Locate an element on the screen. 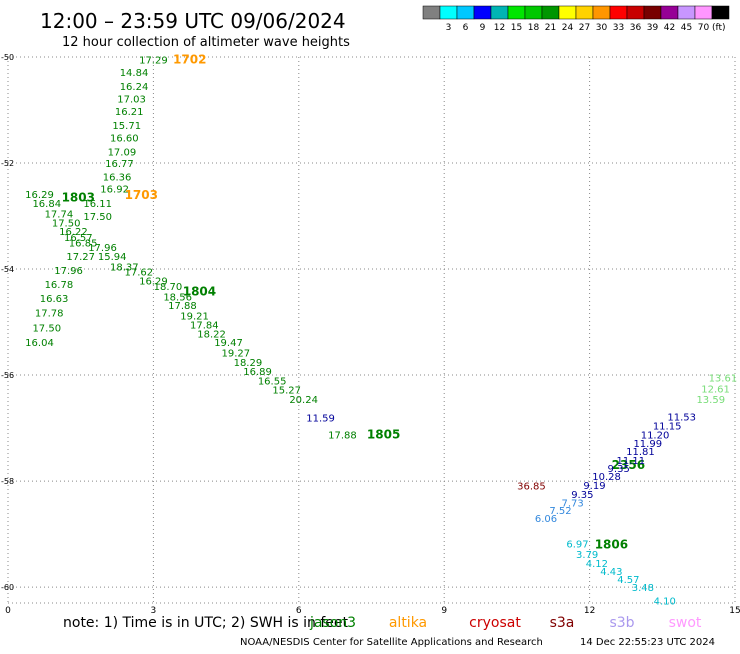 This screenshot has width=740, height=654. x-axis-ticks: 0 3 6 9 12 15 is located at coordinates (372, 611).